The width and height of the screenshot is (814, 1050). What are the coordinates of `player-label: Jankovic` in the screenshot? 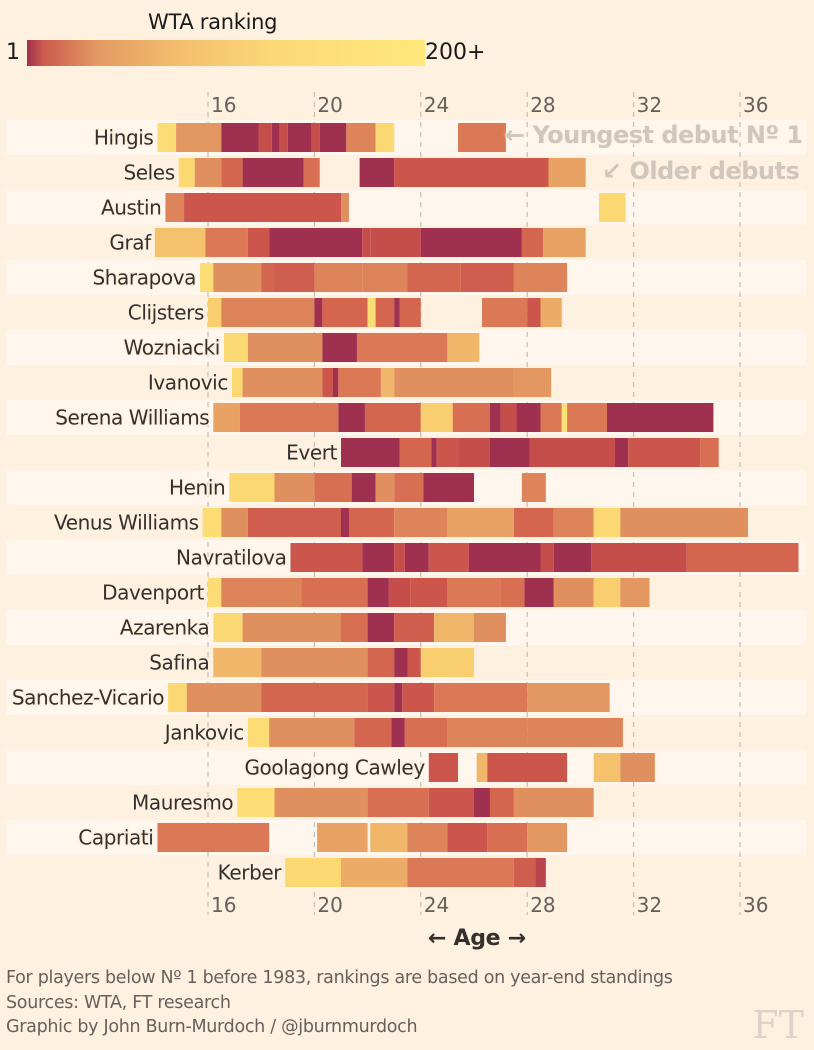 It's located at (203, 733).